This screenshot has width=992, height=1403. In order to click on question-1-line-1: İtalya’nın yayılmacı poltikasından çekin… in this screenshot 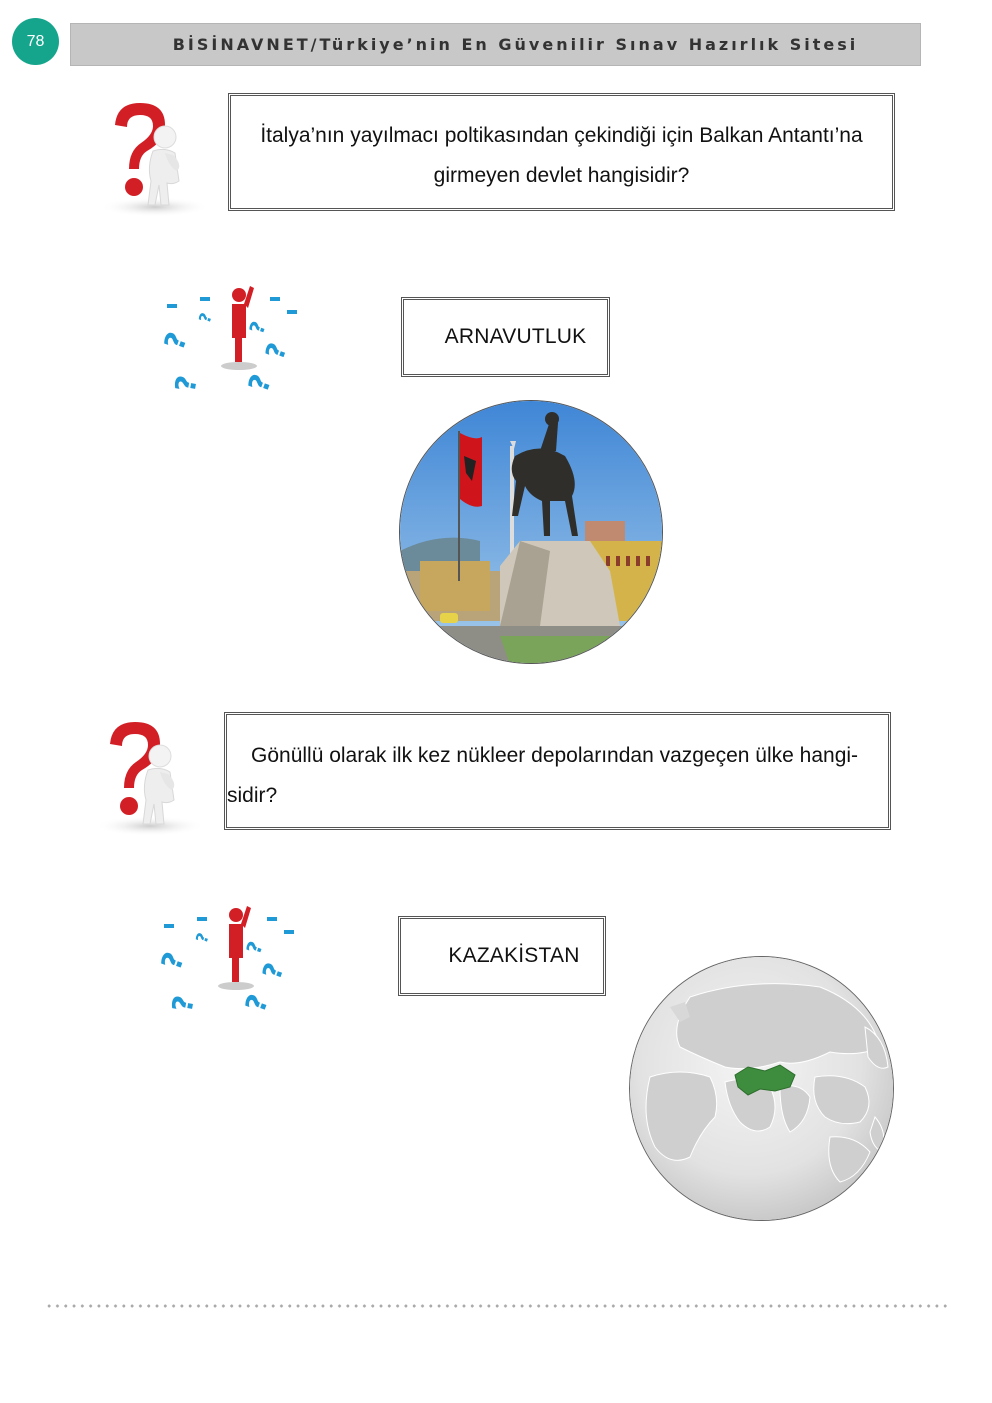, I will do `click(561, 135)`.